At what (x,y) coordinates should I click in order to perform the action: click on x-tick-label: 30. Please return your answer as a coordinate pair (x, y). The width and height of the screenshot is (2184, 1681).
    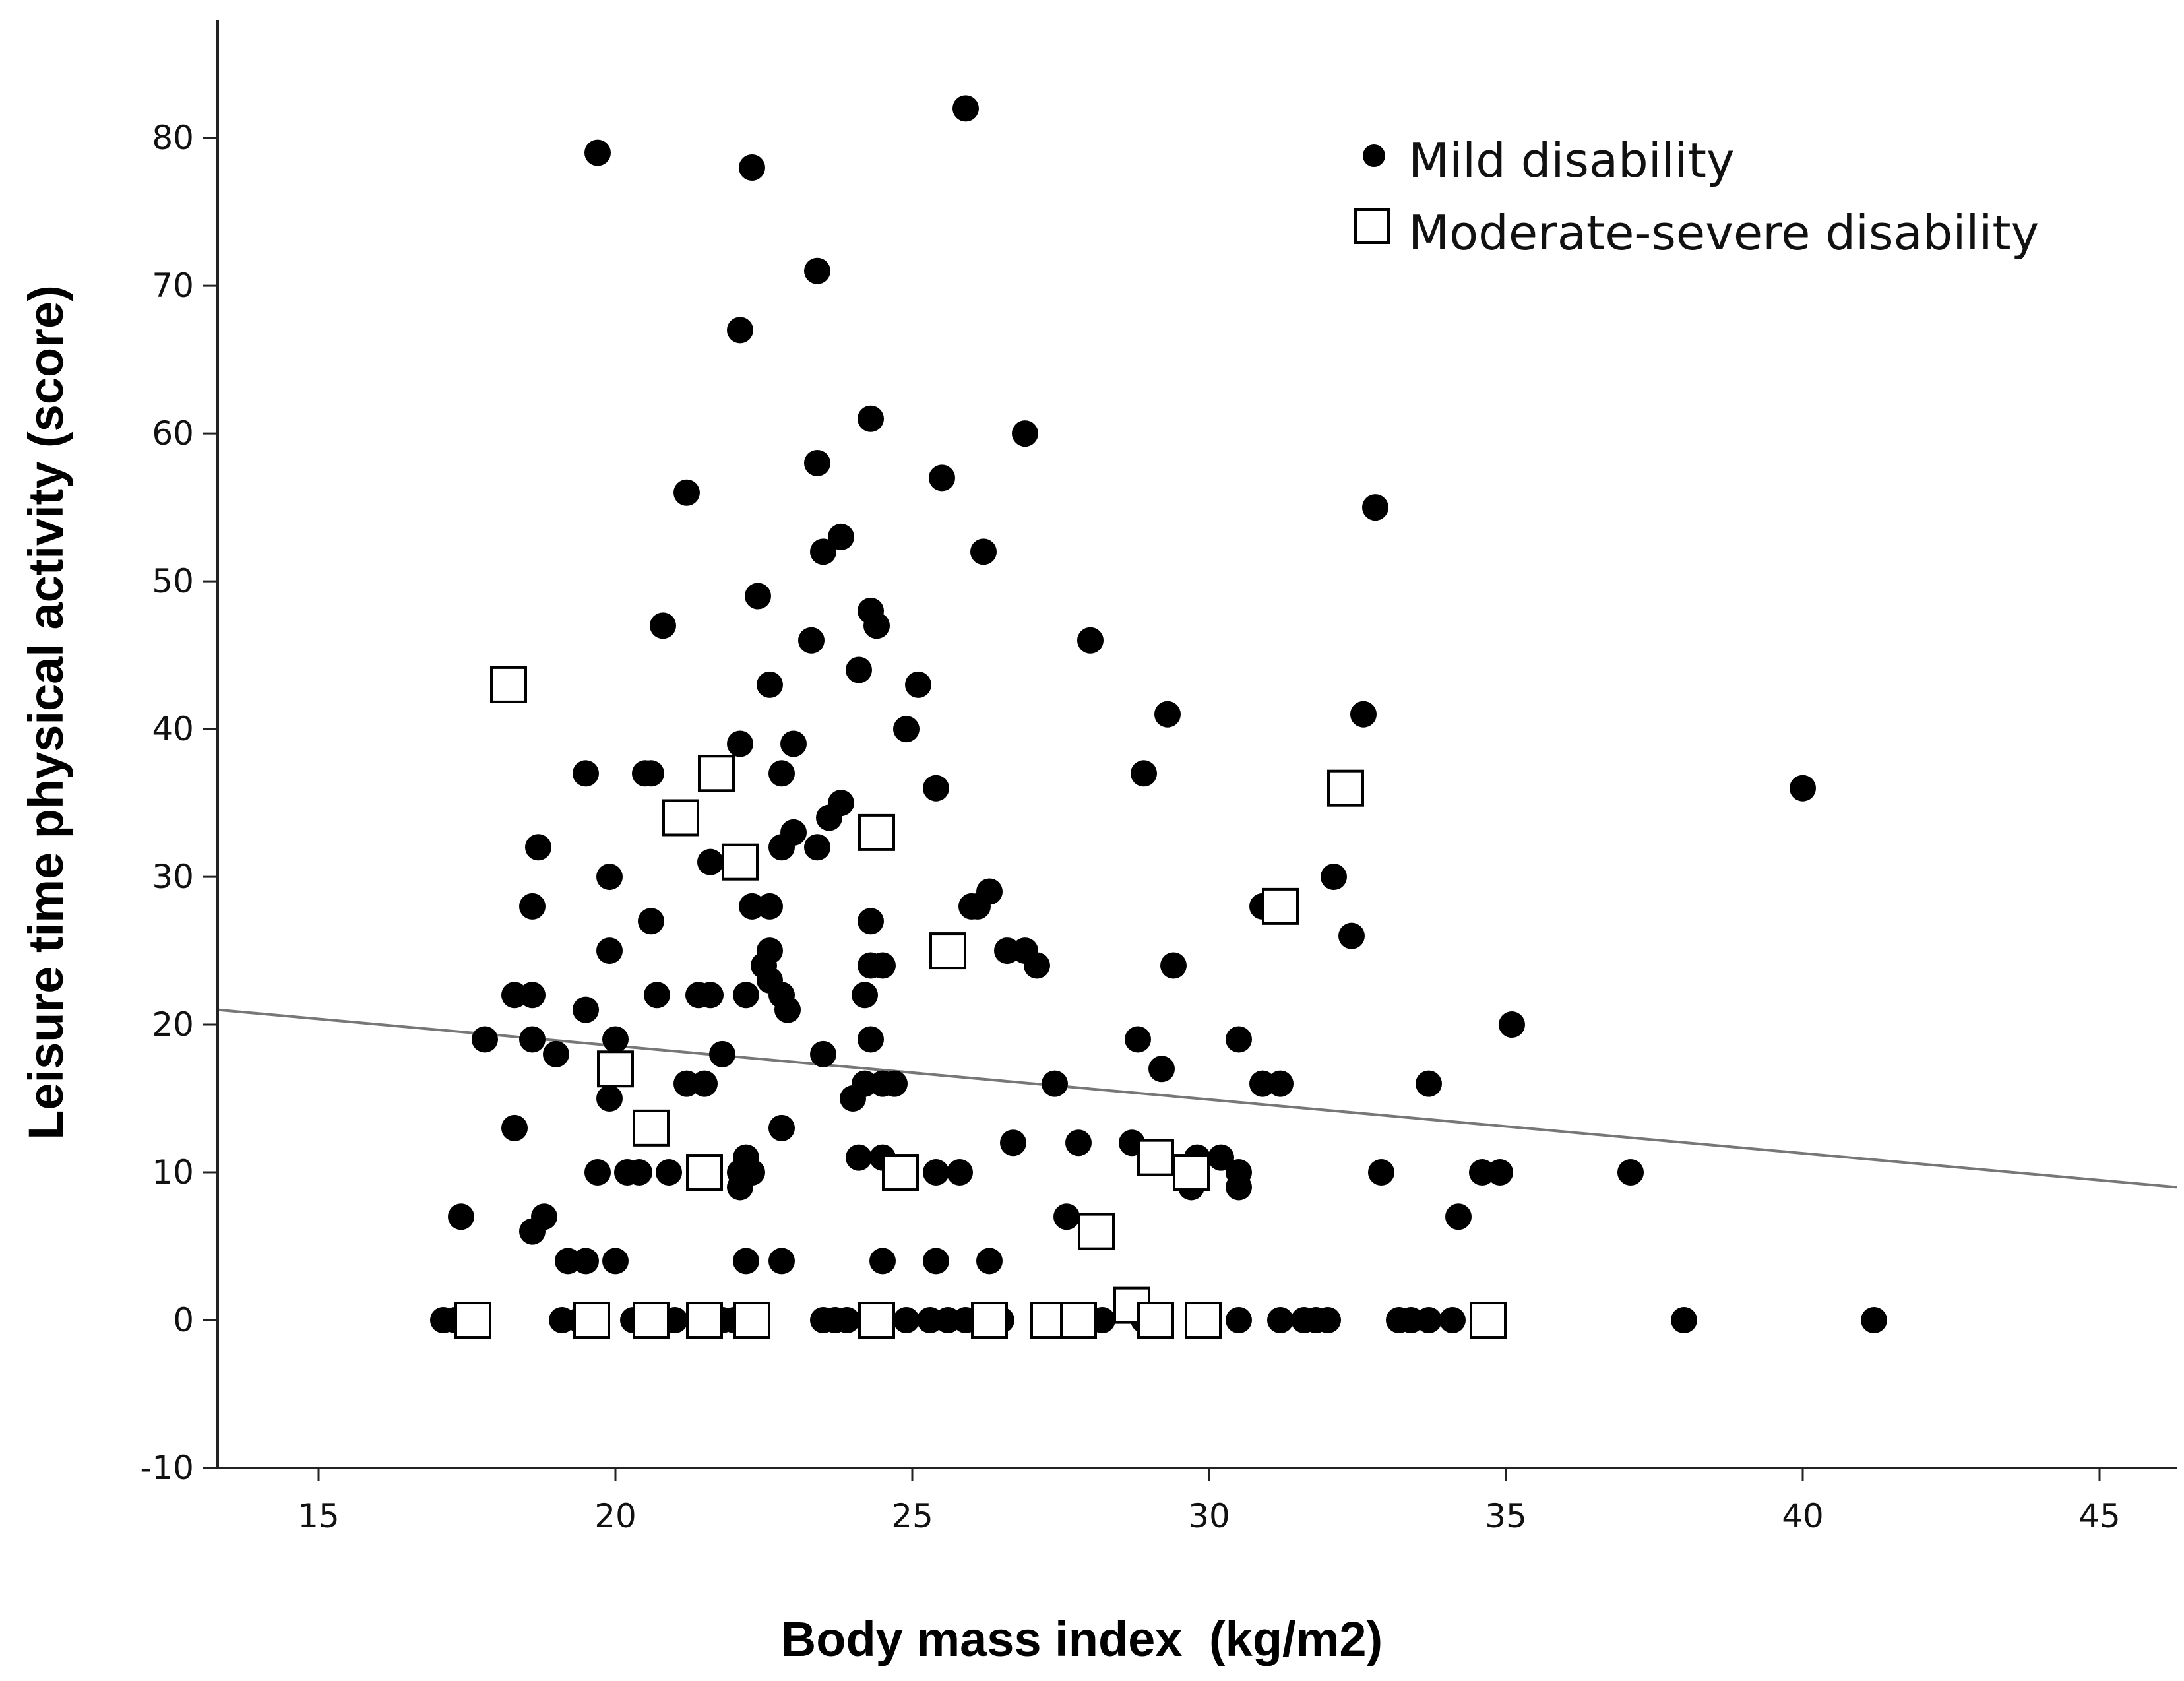
    Looking at the image, I should click on (1209, 1516).